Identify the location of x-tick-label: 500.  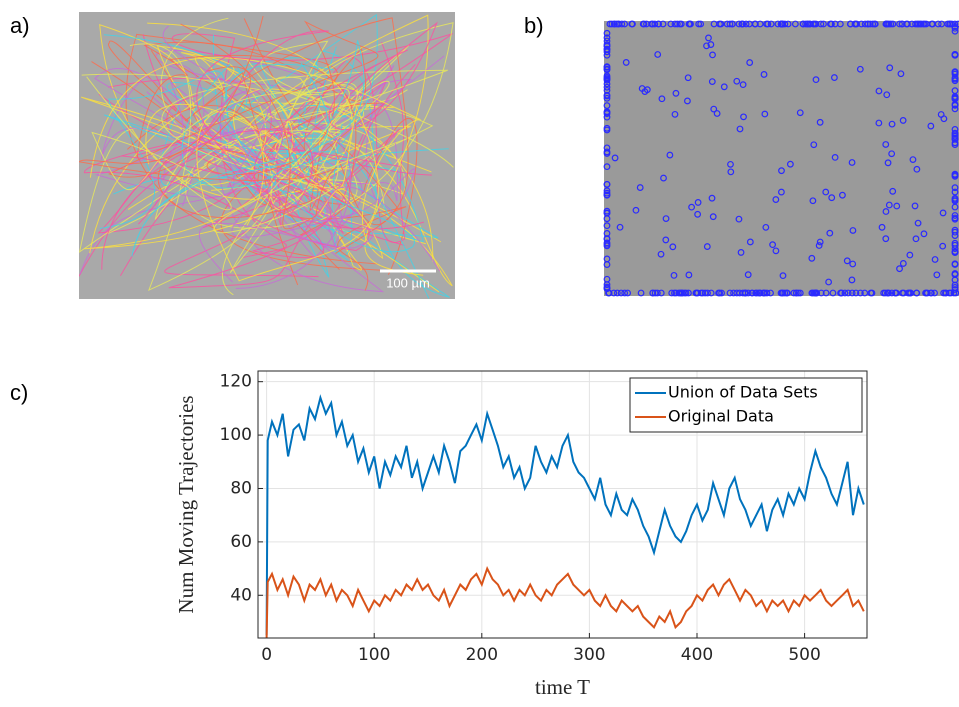
(804, 655).